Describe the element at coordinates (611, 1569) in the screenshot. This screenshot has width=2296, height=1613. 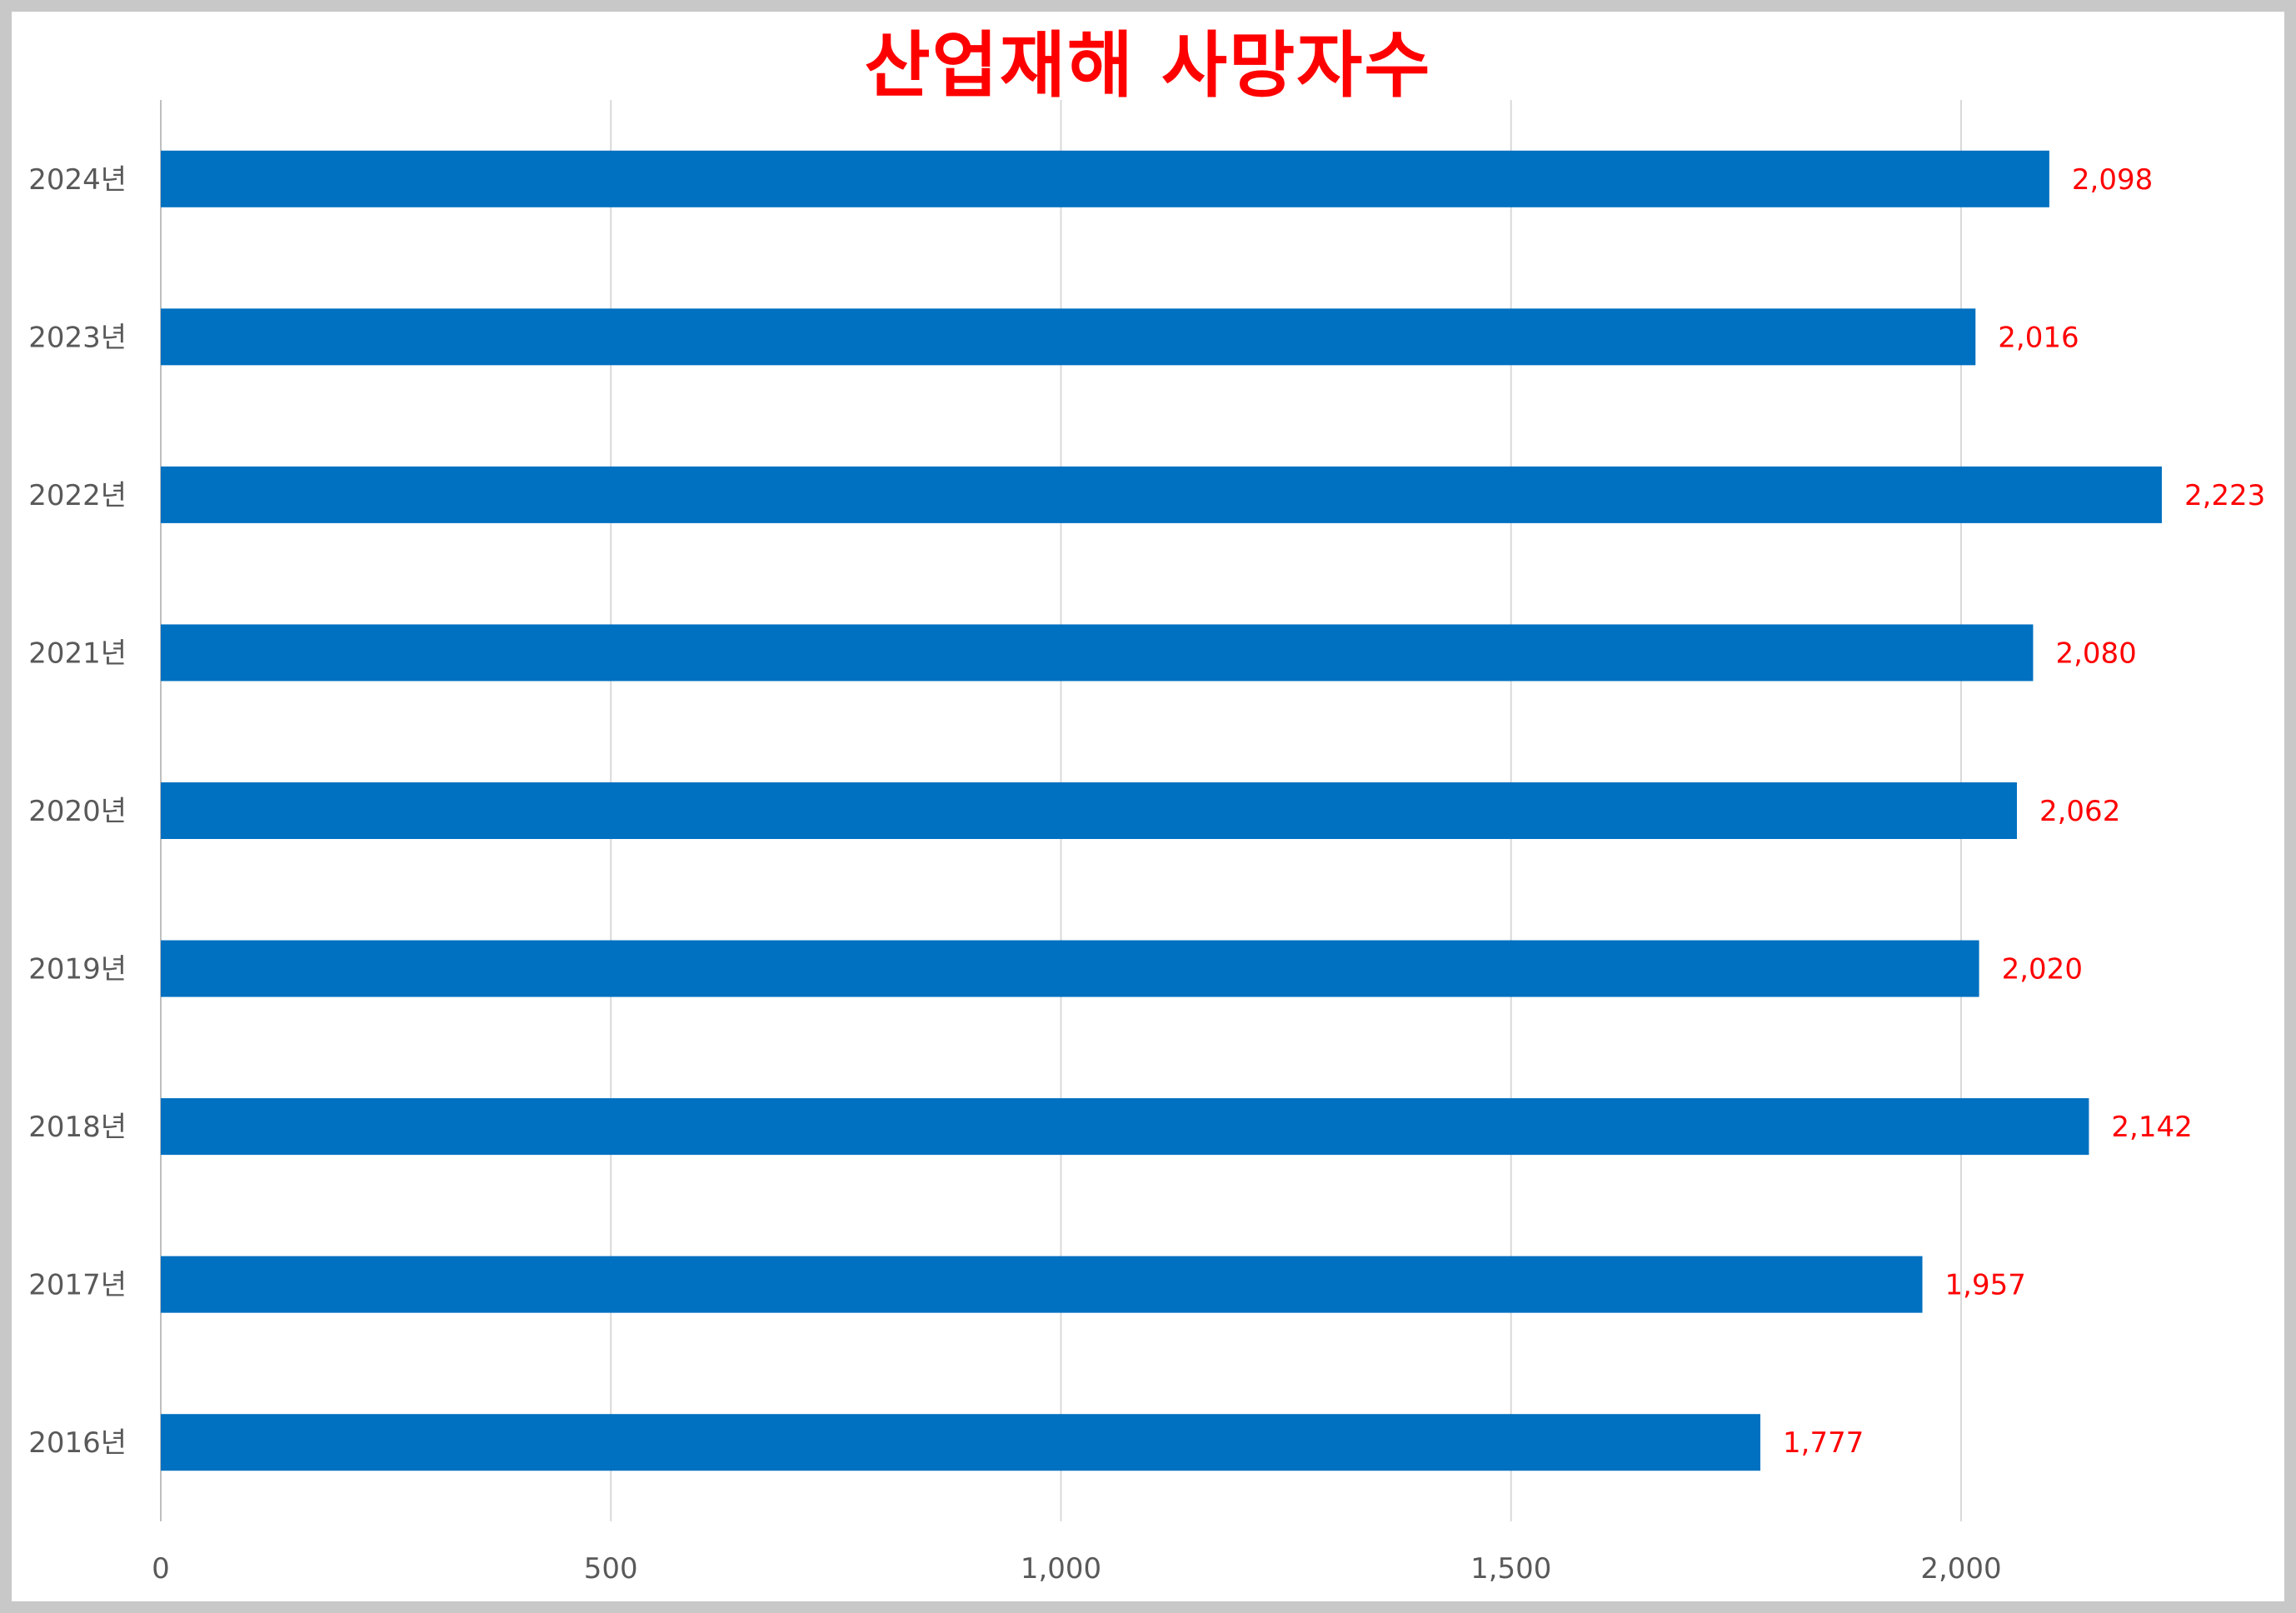
I see `x-tick-label: 500` at that location.